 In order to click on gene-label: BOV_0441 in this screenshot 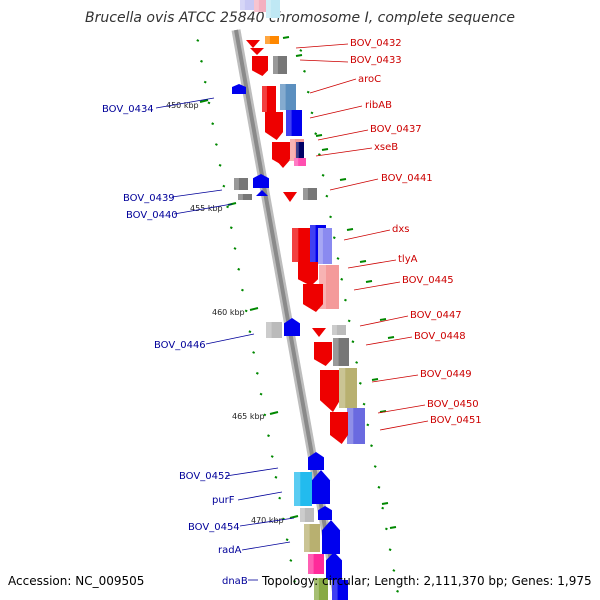, I will do `click(407, 178)`.